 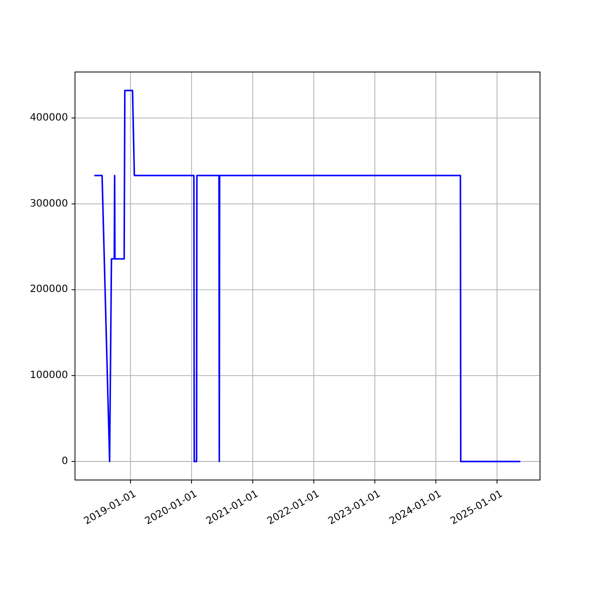 I want to click on y-tick-label: 200000, so click(x=49, y=290).